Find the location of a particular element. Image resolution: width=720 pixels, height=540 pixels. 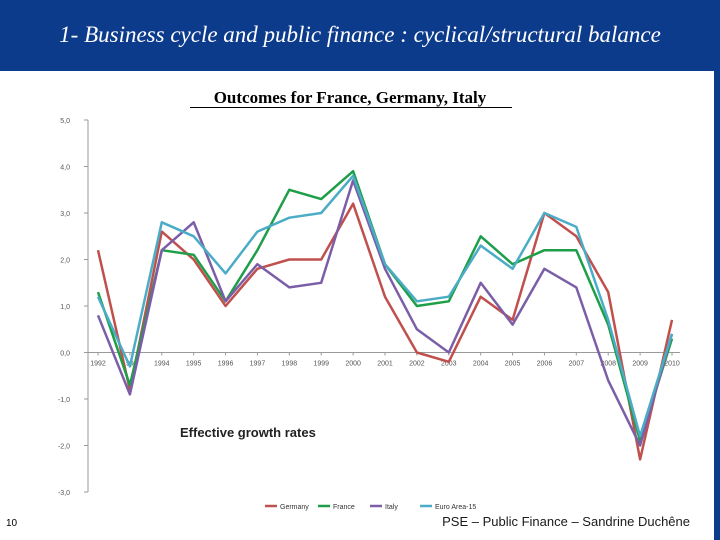

subtitle-underline is located at coordinates (351, 107).